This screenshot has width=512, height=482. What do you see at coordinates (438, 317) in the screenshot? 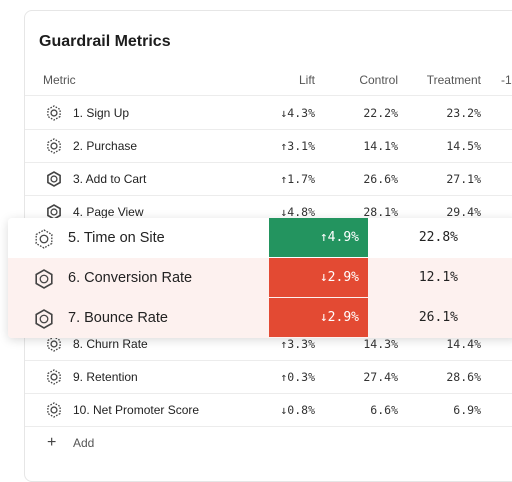
I see `control-value: 26.1%` at bounding box center [438, 317].